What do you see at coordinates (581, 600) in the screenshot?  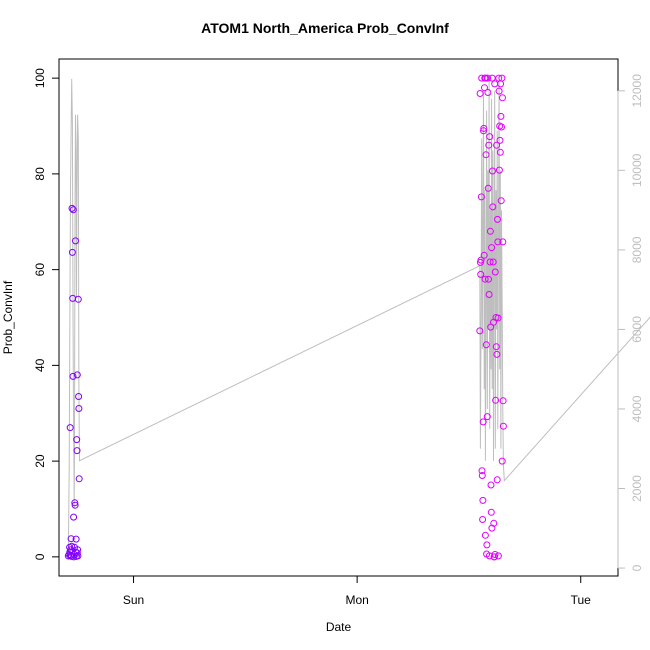 I see `x-tick-label: Tue` at bounding box center [581, 600].